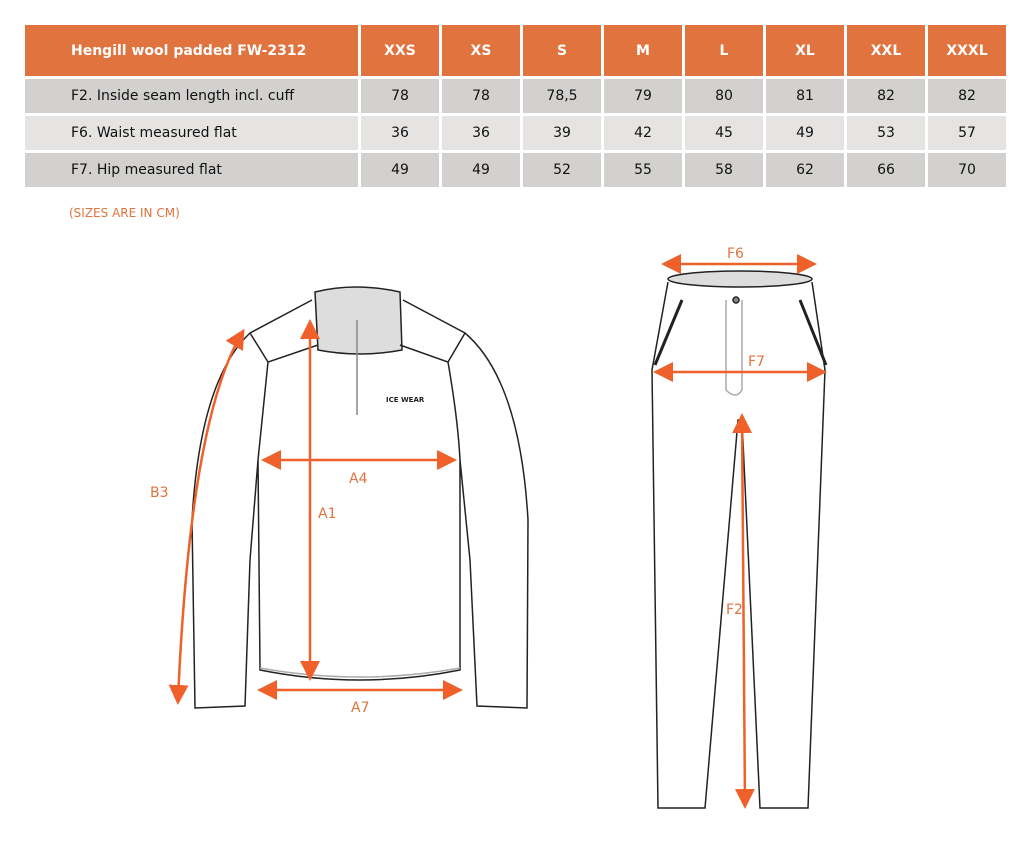  I want to click on table-cell: 70, so click(967, 170).